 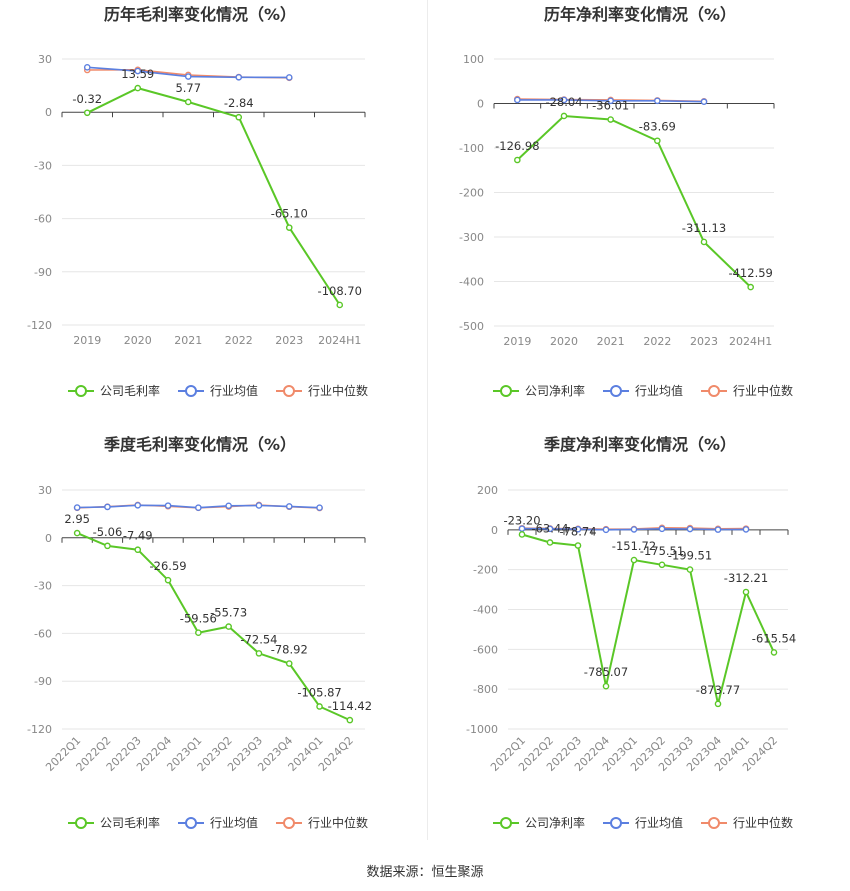 I want to click on data-label: -36.01, so click(x=610, y=106).